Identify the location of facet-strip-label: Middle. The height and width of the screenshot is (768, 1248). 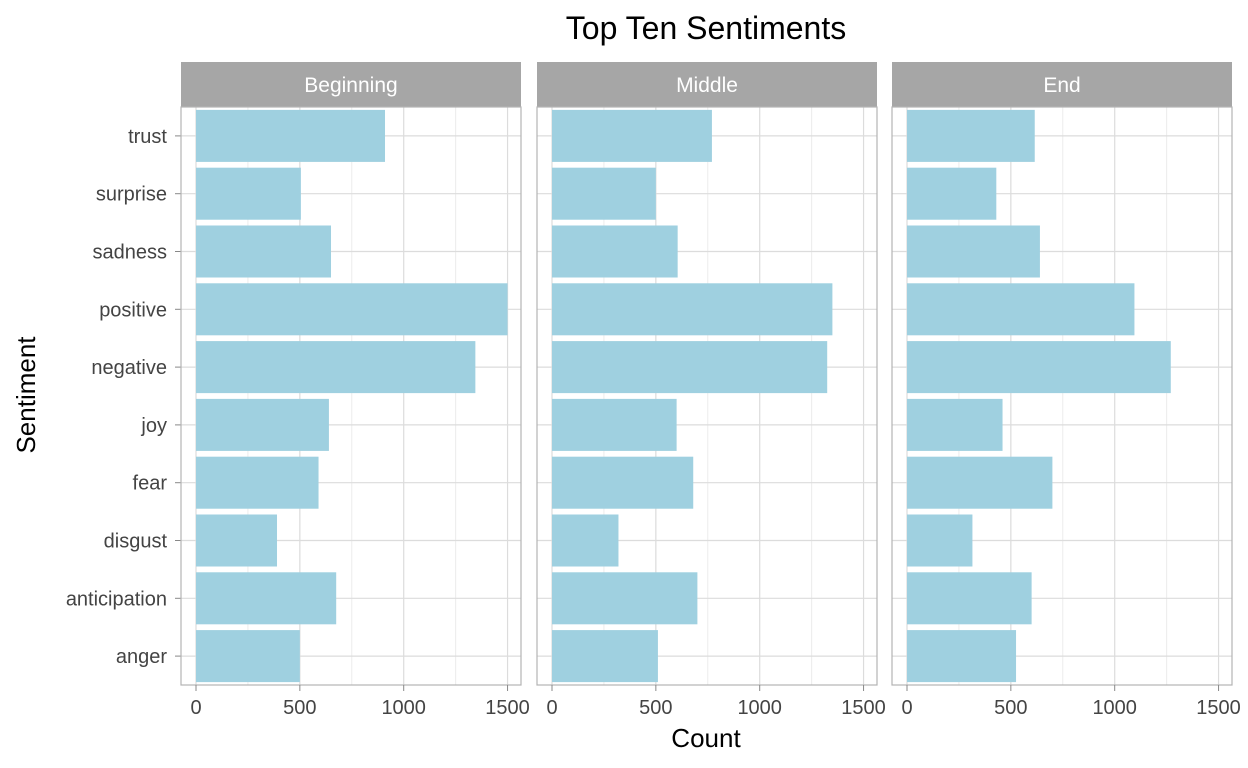
(707, 85).